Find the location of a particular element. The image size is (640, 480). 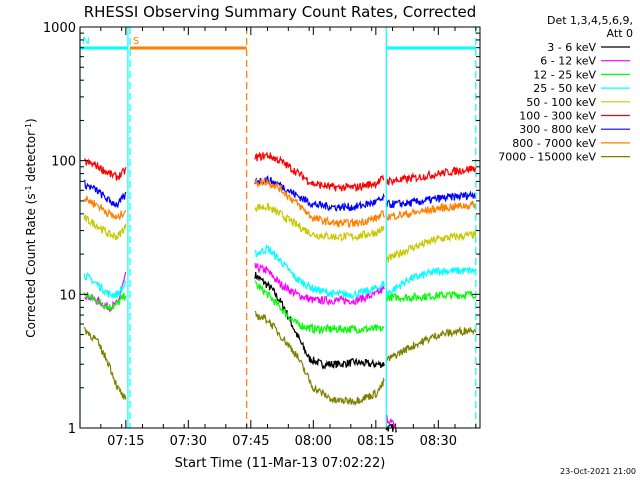

series-3-seg2 is located at coordinates (319, 271).